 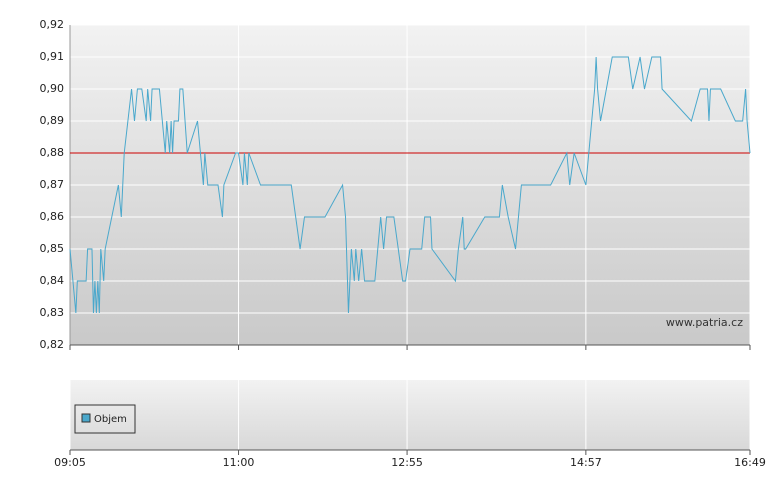 What do you see at coordinates (52, 152) in the screenshot?
I see `y-tick-label: 0,88` at bounding box center [52, 152].